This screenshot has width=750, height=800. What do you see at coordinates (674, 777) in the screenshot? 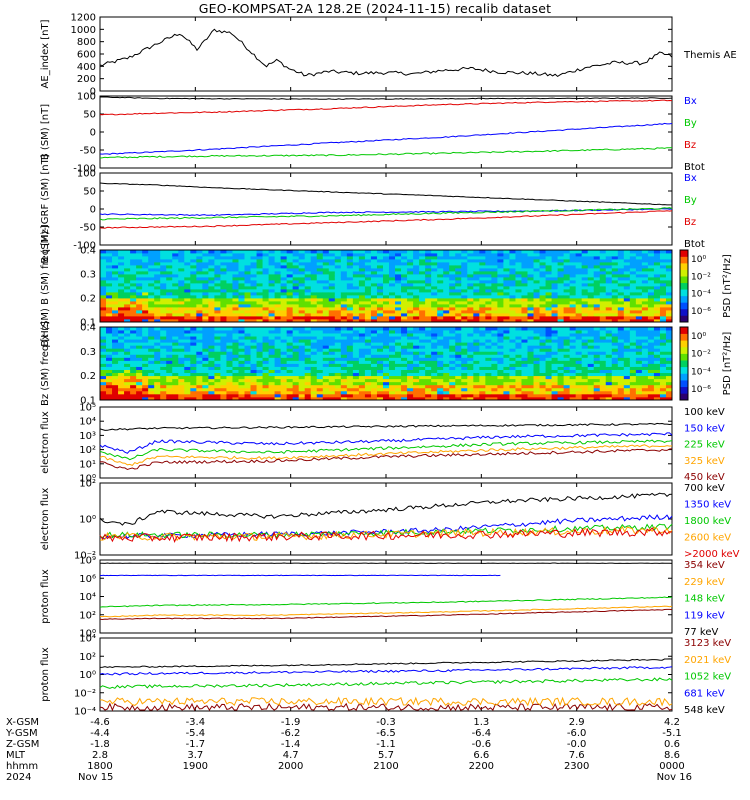
I see `xaxis-value: Nov 16` at bounding box center [674, 777].